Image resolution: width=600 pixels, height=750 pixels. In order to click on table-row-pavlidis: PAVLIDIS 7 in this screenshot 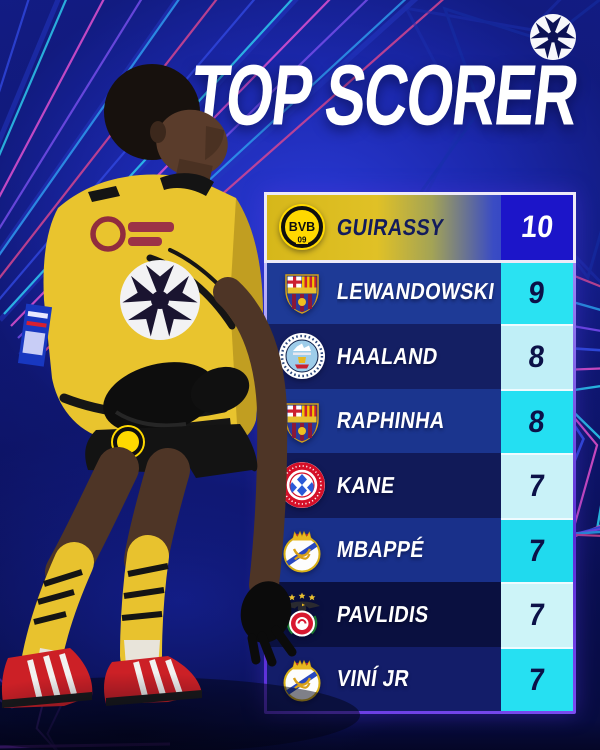, I will do `click(420, 614)`.